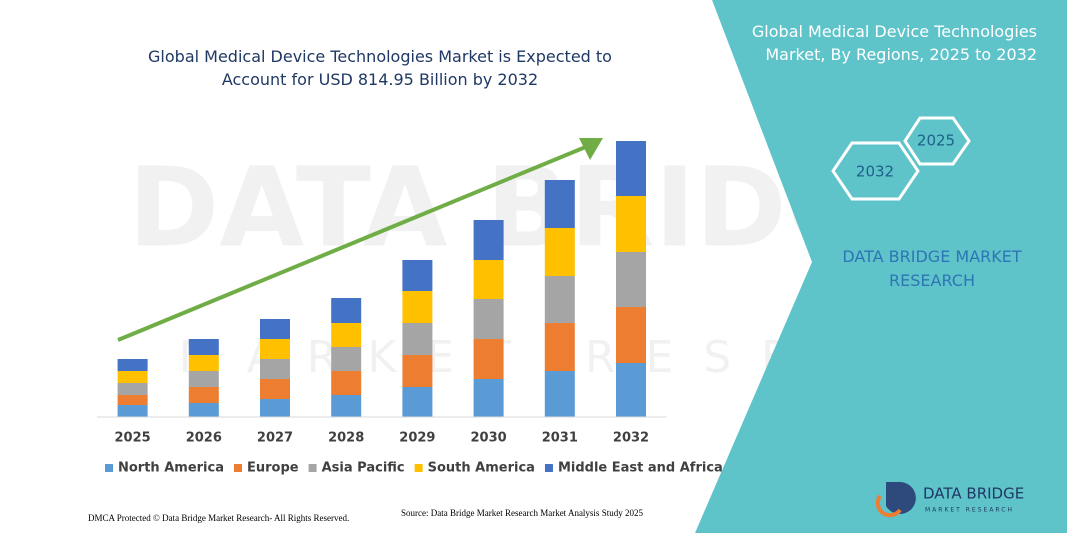 This screenshot has width=1067, height=533. I want to click on x-tick-label: 2028, so click(346, 438).